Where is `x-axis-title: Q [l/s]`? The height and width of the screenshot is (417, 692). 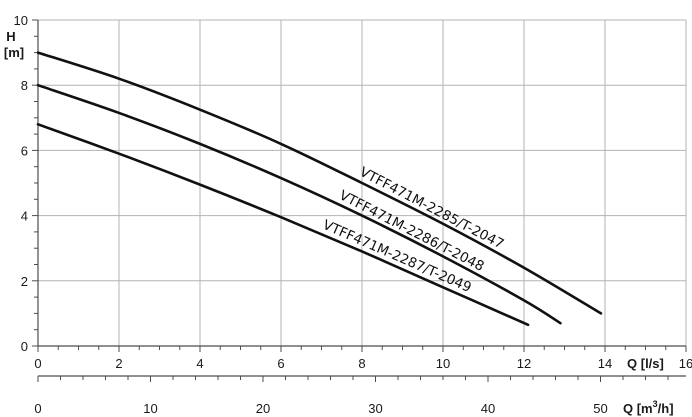
x-axis-title: Q [l/s] is located at coordinates (645, 363).